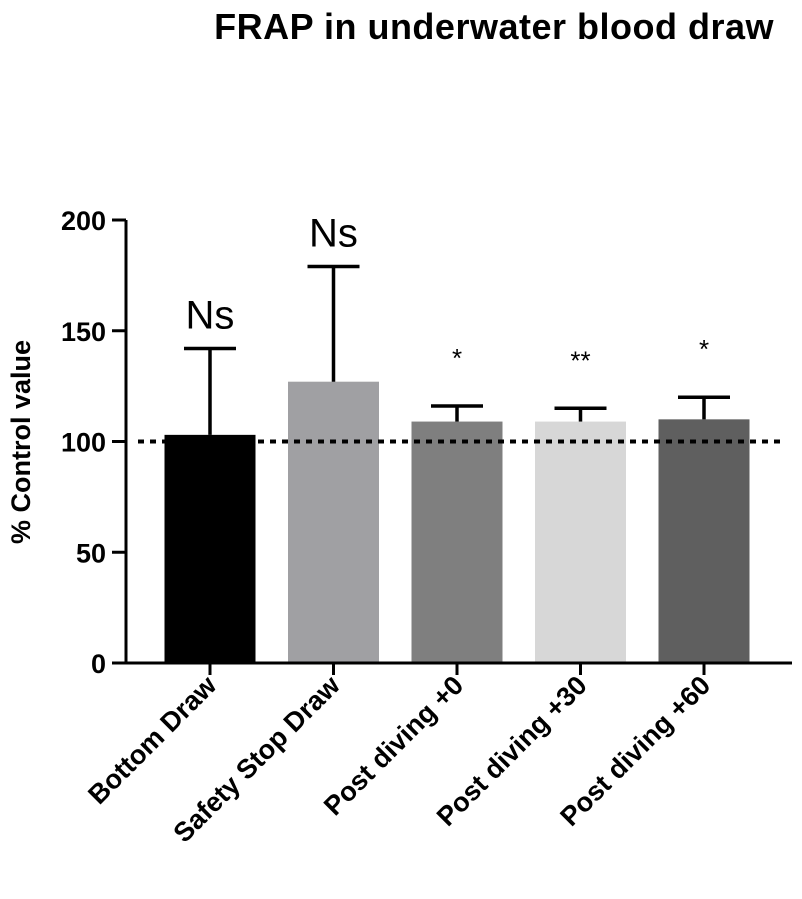 This screenshot has height=899, width=802. Describe the element at coordinates (580, 360) in the screenshot. I see `significance-label: **` at that location.